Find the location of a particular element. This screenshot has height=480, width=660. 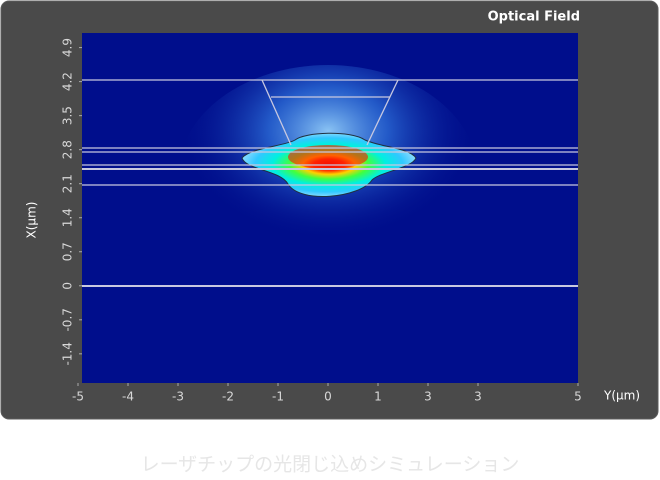

y-tick-label: 3.5 is located at coordinates (68, 115).